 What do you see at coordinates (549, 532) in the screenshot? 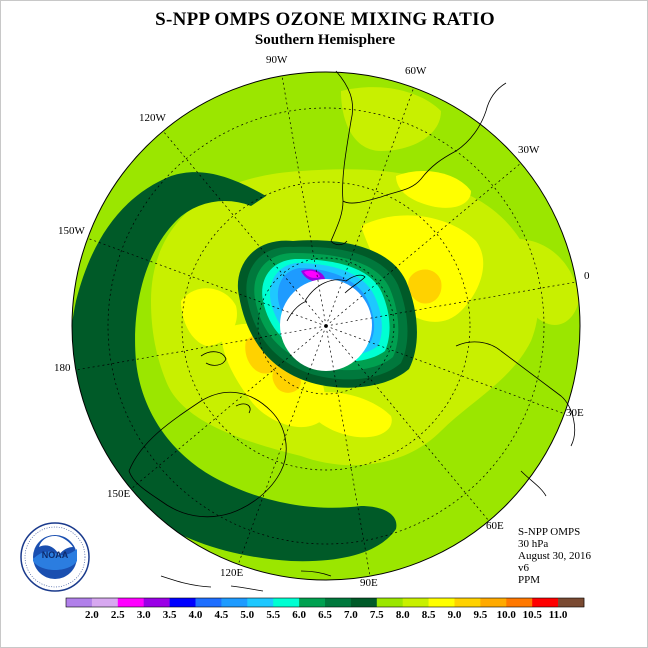
I see `info-instrument: S-NPP OMPS` at bounding box center [549, 532].